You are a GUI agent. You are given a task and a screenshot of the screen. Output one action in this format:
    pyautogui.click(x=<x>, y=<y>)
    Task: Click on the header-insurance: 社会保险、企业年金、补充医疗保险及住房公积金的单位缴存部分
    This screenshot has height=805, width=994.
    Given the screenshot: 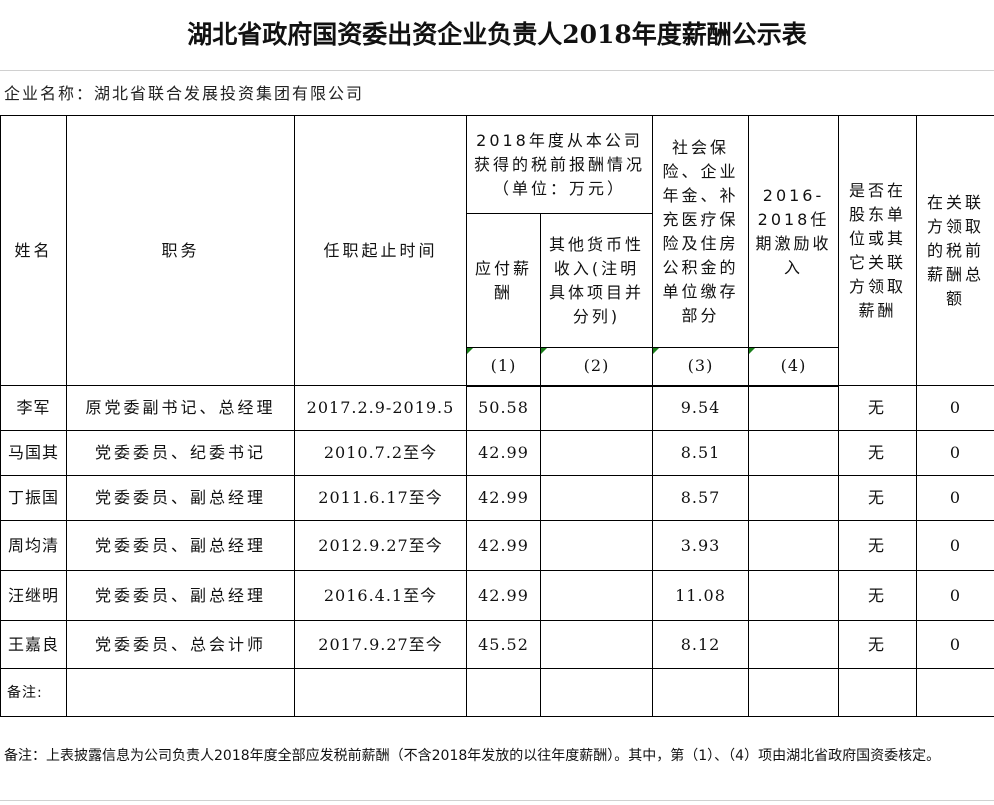 What is the action you would take?
    pyautogui.click(x=701, y=231)
    